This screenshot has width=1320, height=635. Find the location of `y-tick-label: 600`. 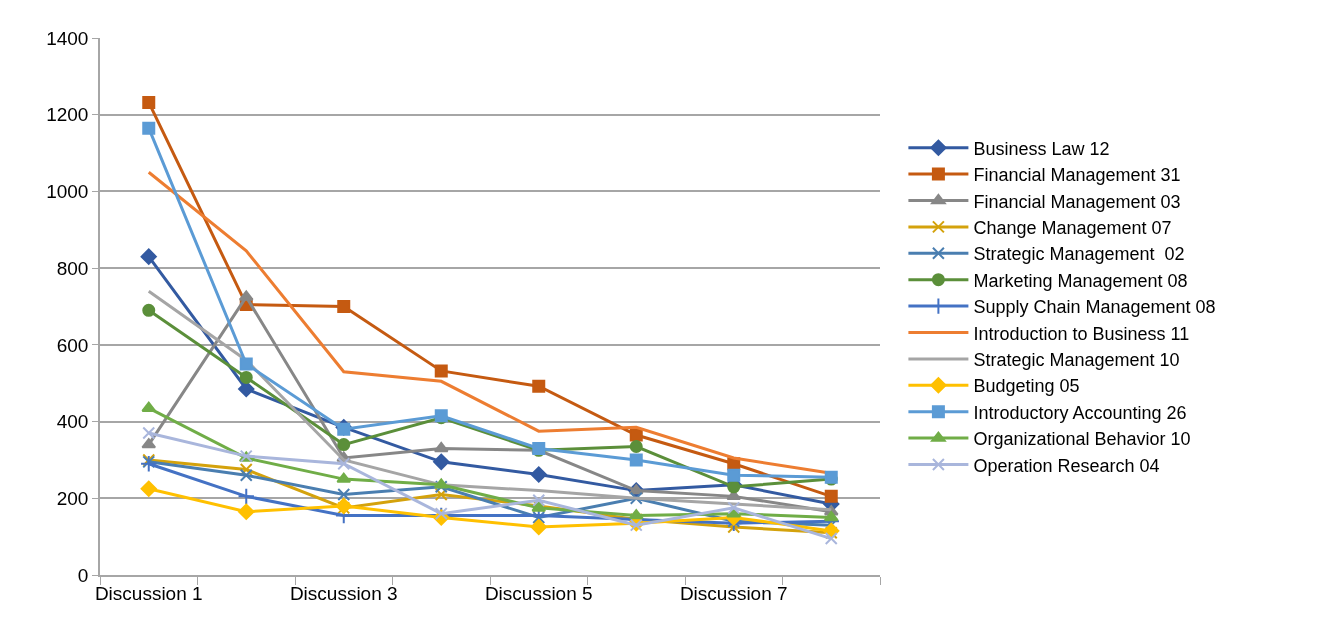

y-tick-label: 600 is located at coordinates (72, 345).